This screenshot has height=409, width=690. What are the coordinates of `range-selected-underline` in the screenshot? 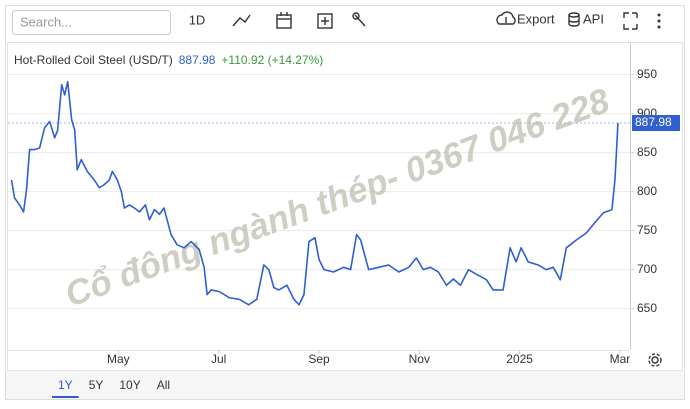 It's located at (65, 397).